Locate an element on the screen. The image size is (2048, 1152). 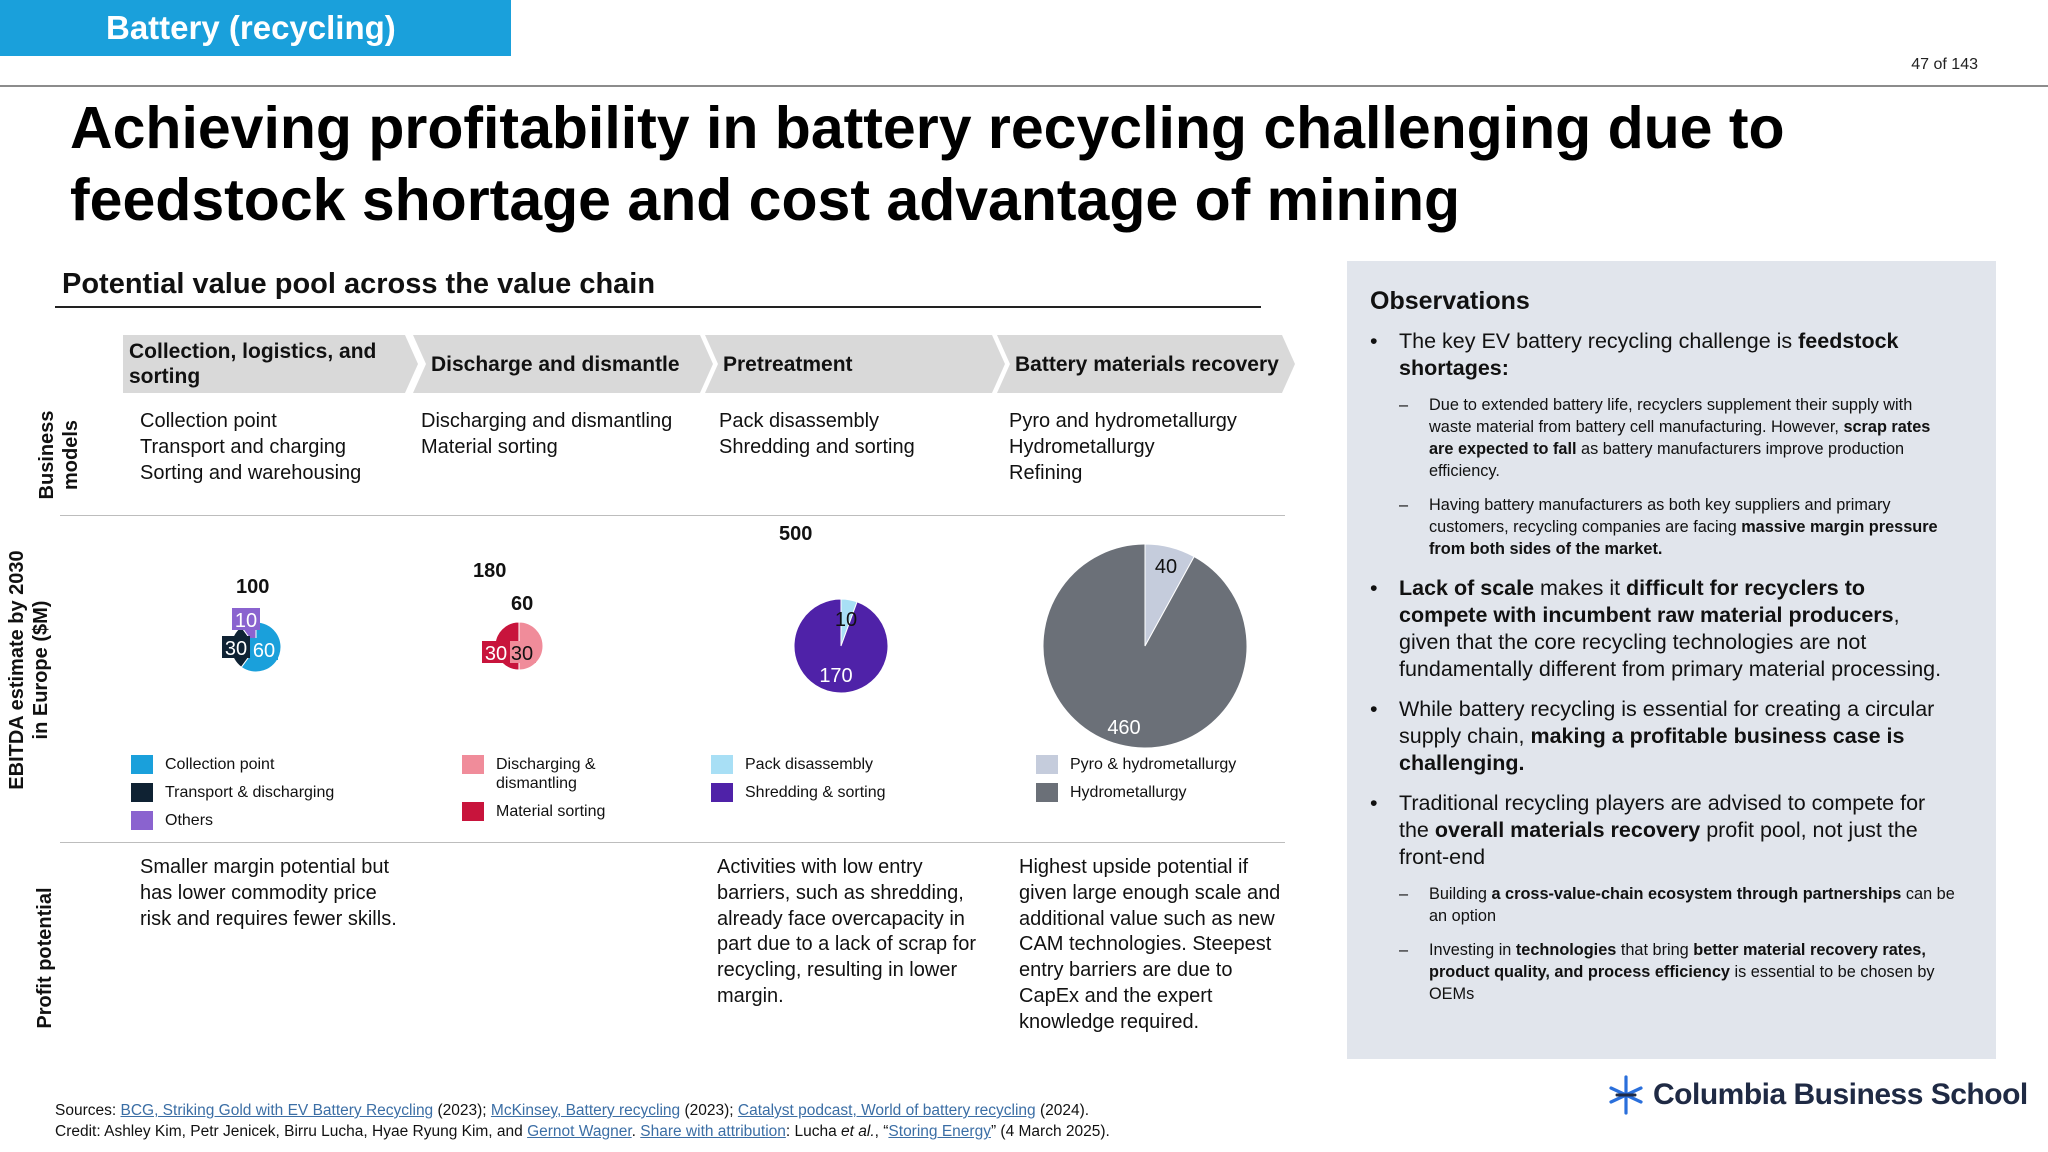
ebitda-total-discharge-pie: 60 is located at coordinates (522, 604).